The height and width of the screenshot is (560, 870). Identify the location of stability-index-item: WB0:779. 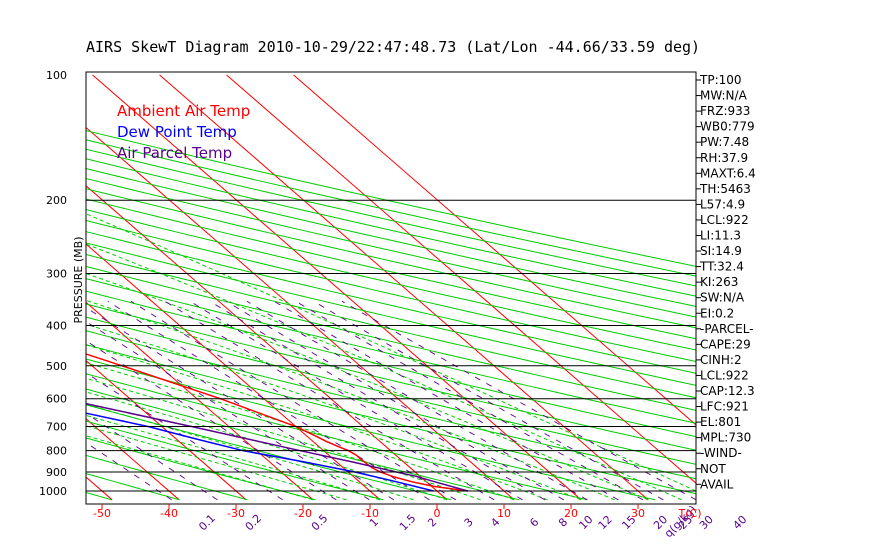
(727, 127).